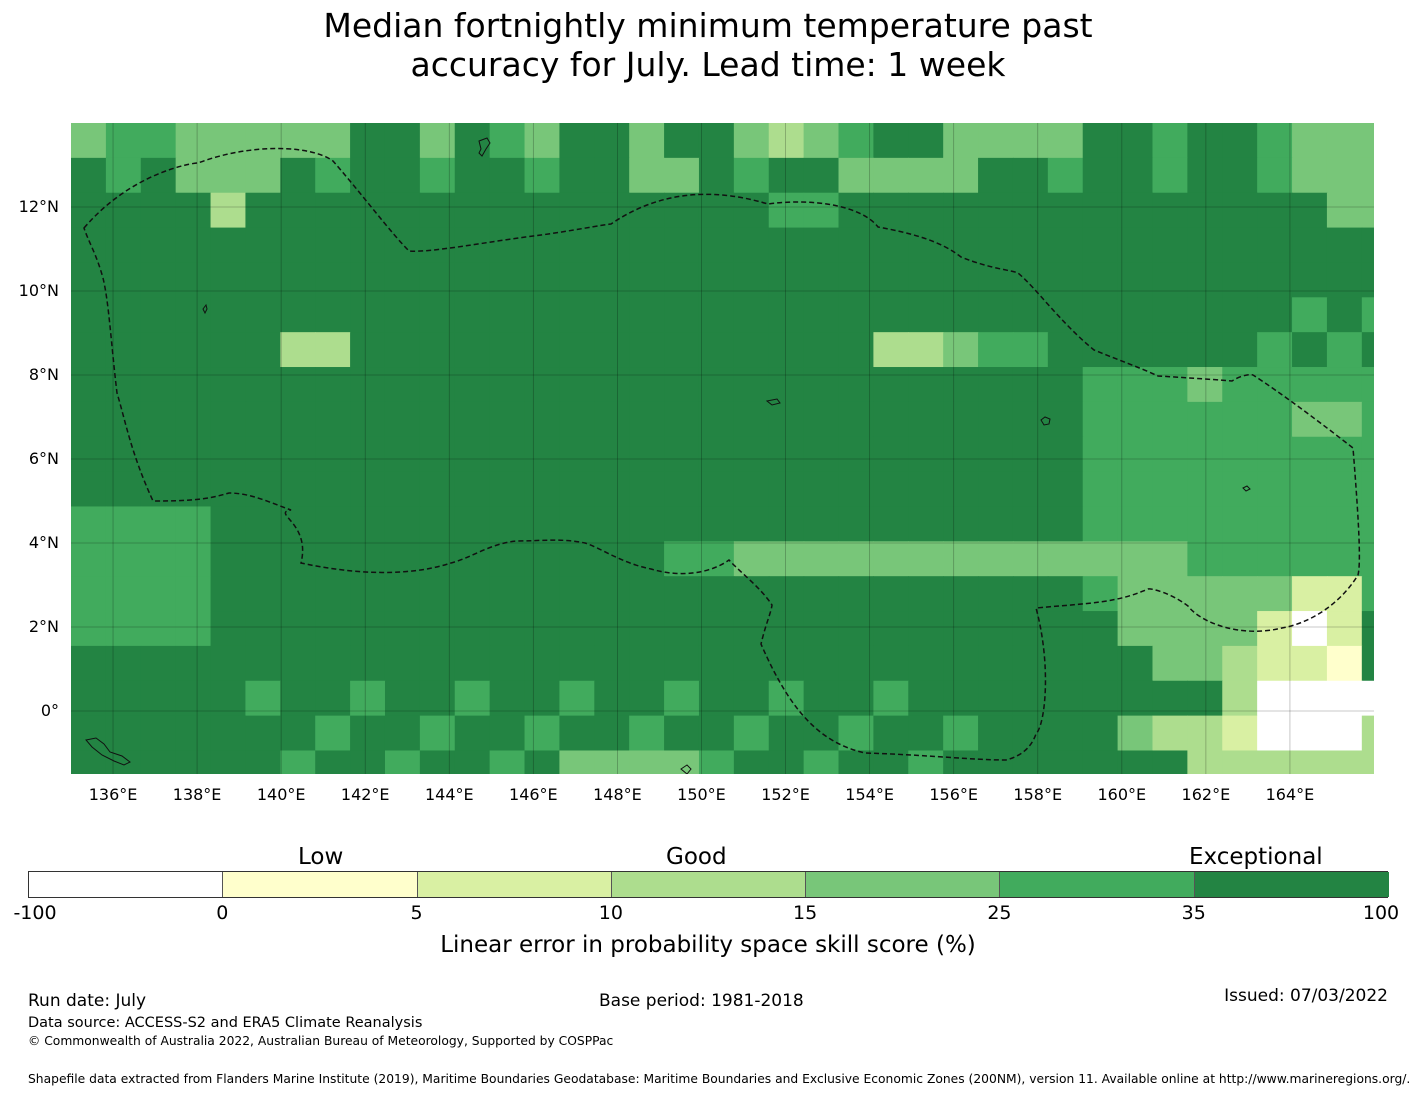 The image size is (1416, 1095). Describe the element at coordinates (365, 794) in the screenshot. I see `lon-label: 142°E` at that location.